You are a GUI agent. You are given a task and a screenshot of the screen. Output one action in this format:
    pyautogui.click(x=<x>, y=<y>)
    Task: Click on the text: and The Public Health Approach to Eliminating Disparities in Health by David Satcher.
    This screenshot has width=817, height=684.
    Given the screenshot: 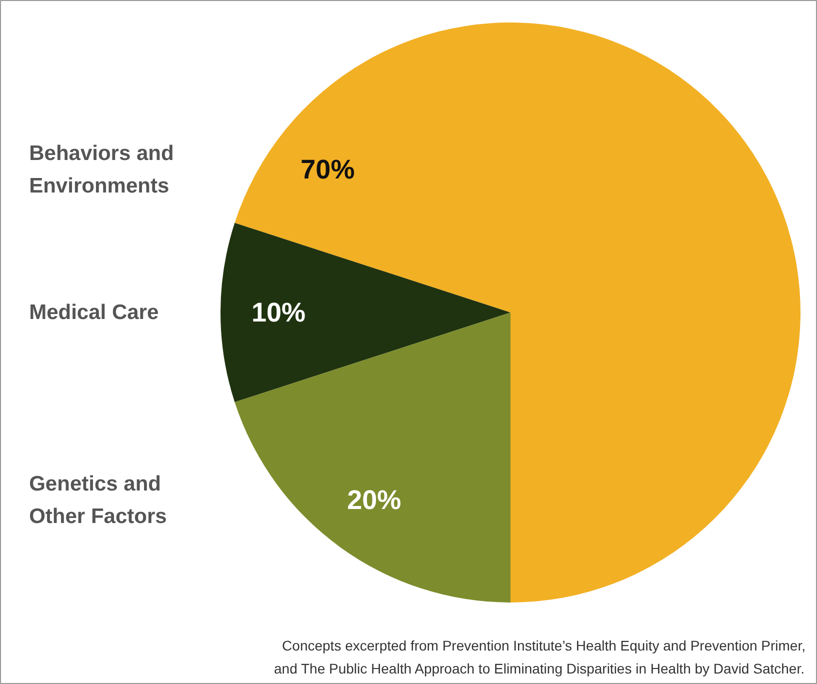 What is the action you would take?
    pyautogui.click(x=539, y=668)
    